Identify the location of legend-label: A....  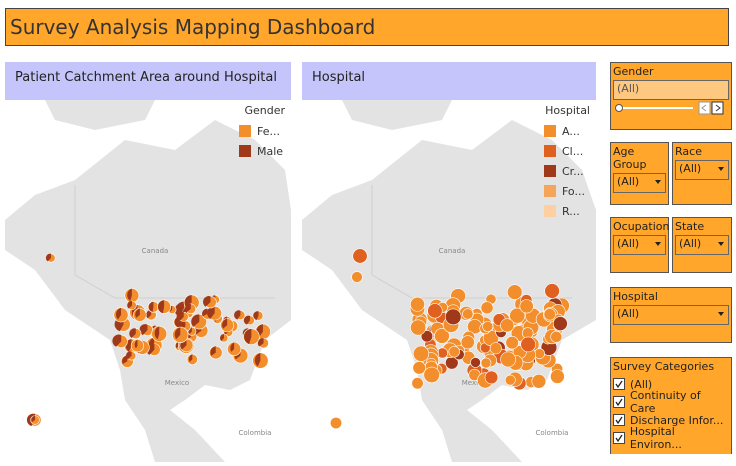
(571, 131).